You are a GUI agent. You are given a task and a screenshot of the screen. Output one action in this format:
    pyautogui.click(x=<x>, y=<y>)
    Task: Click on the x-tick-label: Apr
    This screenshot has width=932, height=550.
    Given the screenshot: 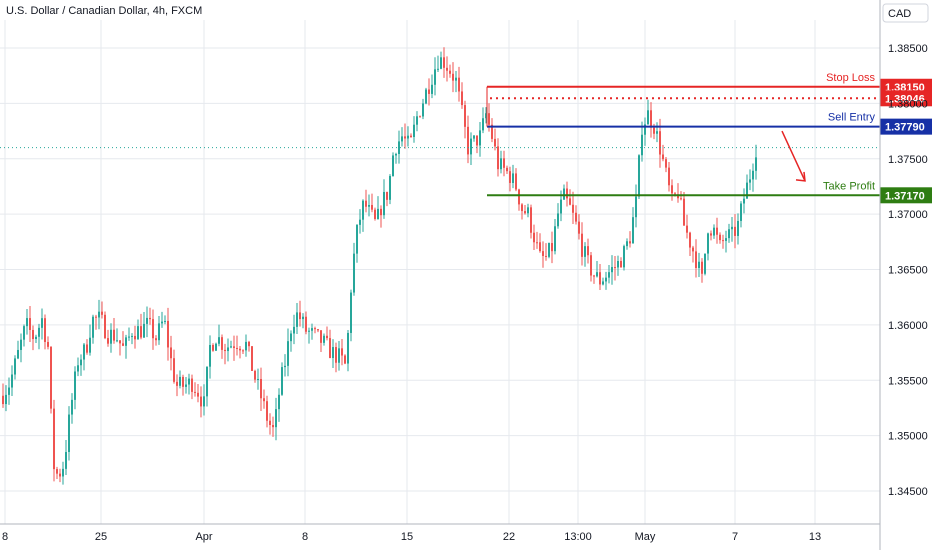 What is the action you would take?
    pyautogui.click(x=203, y=537)
    